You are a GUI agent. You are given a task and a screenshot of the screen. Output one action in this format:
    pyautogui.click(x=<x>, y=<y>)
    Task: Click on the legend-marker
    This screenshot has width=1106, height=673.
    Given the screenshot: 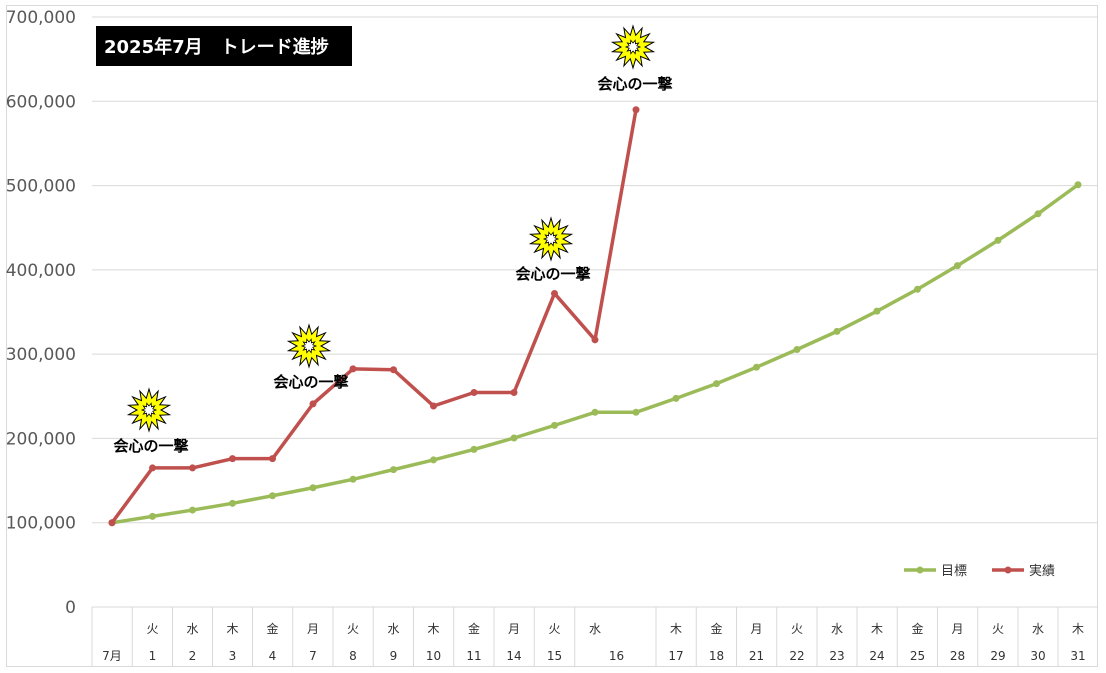 What is the action you would take?
    pyautogui.click(x=1008, y=570)
    